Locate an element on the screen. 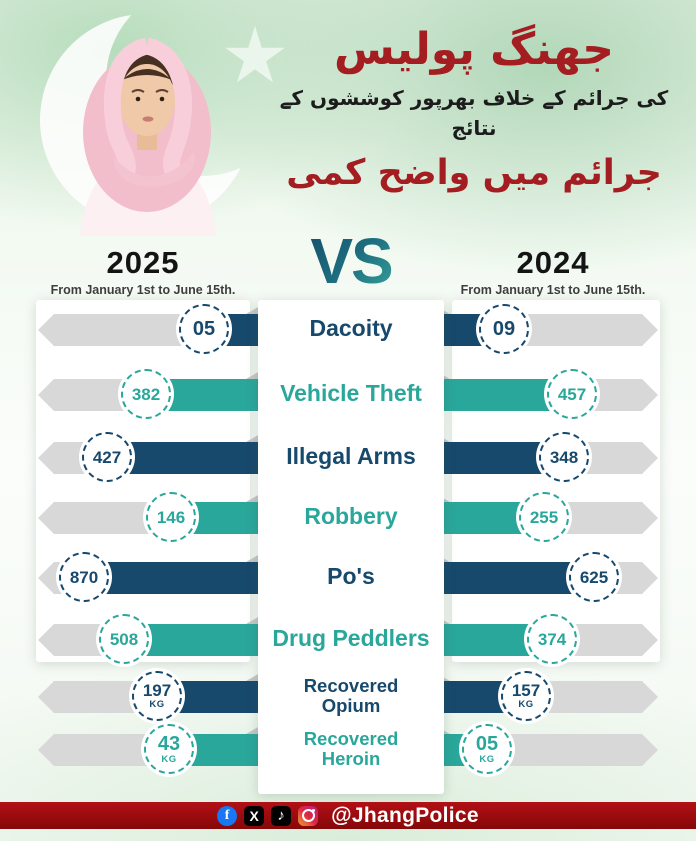 The width and height of the screenshot is (696, 841). value-circle-2024: 09 is located at coordinates (504, 329).